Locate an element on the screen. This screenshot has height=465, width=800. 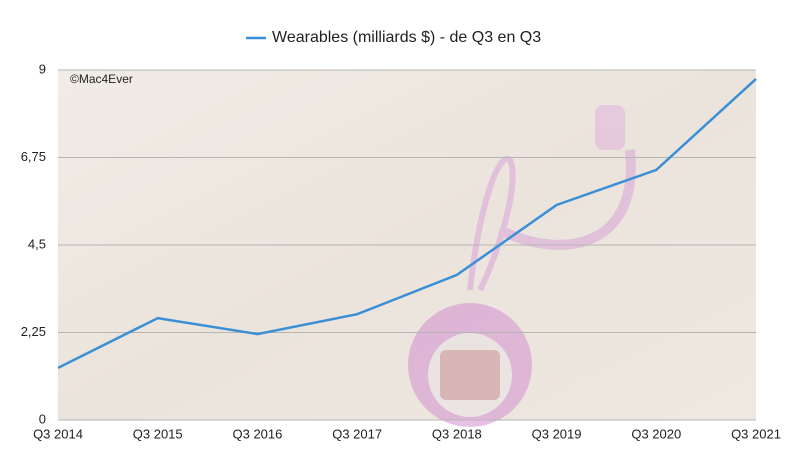
y-tick-label: 0 is located at coordinates (42, 418).